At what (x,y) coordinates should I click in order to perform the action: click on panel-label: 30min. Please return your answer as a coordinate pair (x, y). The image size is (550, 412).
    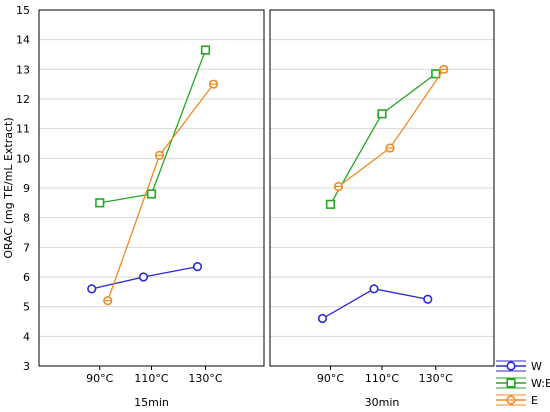
    Looking at the image, I should click on (382, 402).